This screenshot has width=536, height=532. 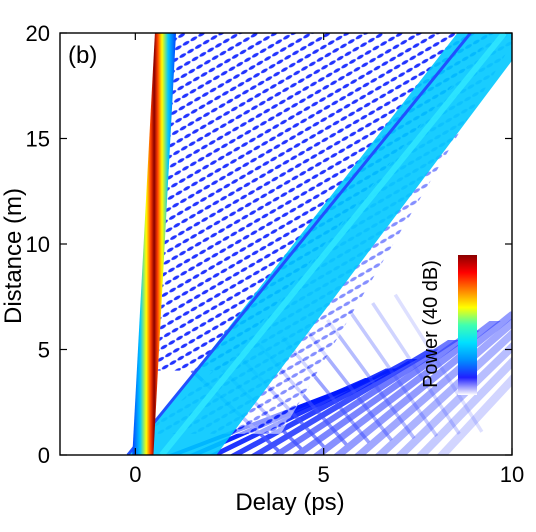 What do you see at coordinates (44, 455) in the screenshot?
I see `y-tick-label: 0` at bounding box center [44, 455].